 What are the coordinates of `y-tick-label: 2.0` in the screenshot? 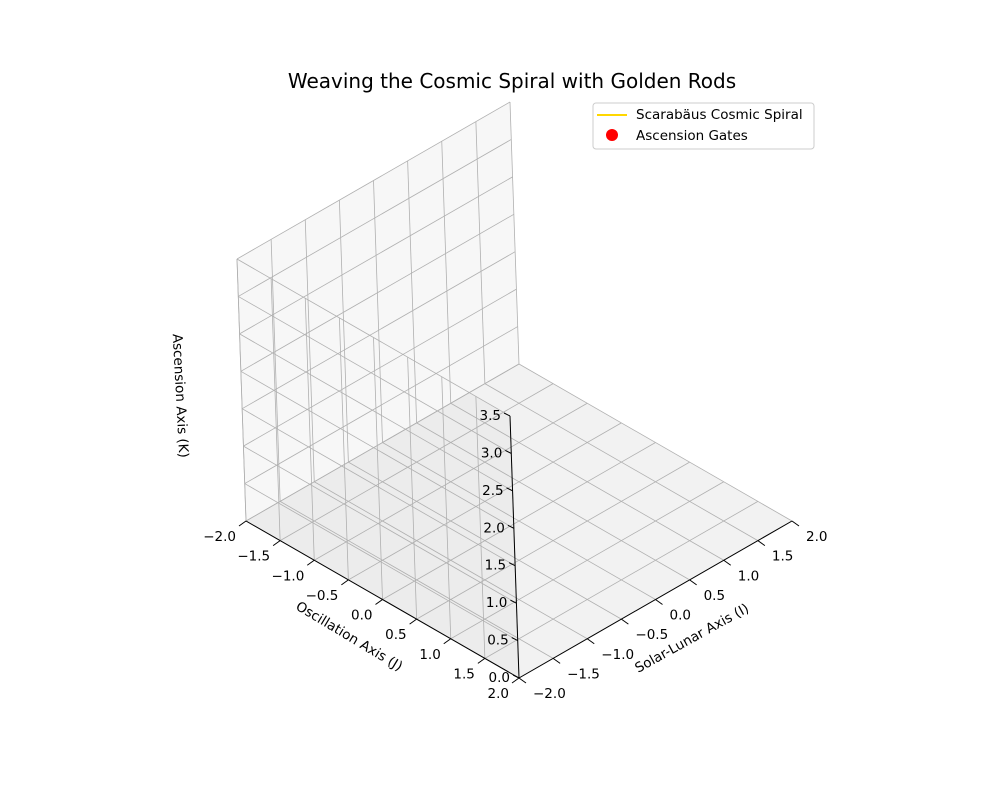 It's located at (498, 694).